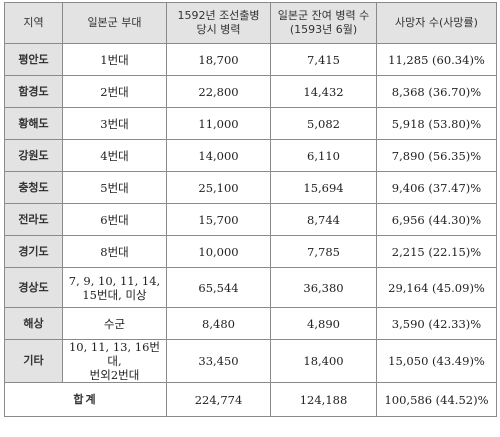 Image resolution: width=500 pixels, height=437 pixels. Describe the element at coordinates (218, 287) in the screenshot. I see `cell-initial-strength: 65,544` at that location.